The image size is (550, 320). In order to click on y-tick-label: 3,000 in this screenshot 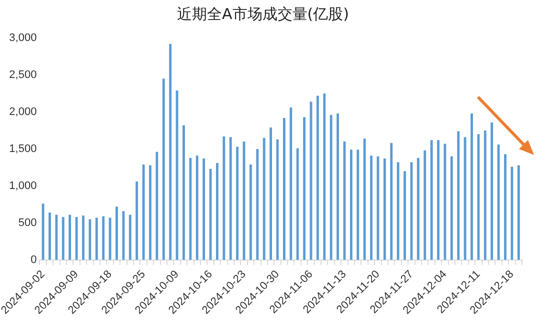, I will do `click(23, 38)`.